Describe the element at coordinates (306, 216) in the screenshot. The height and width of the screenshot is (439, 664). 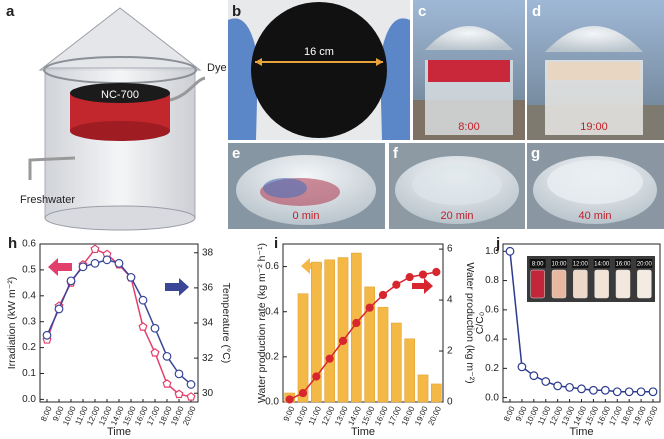
I see `caption: 0 min` at that location.